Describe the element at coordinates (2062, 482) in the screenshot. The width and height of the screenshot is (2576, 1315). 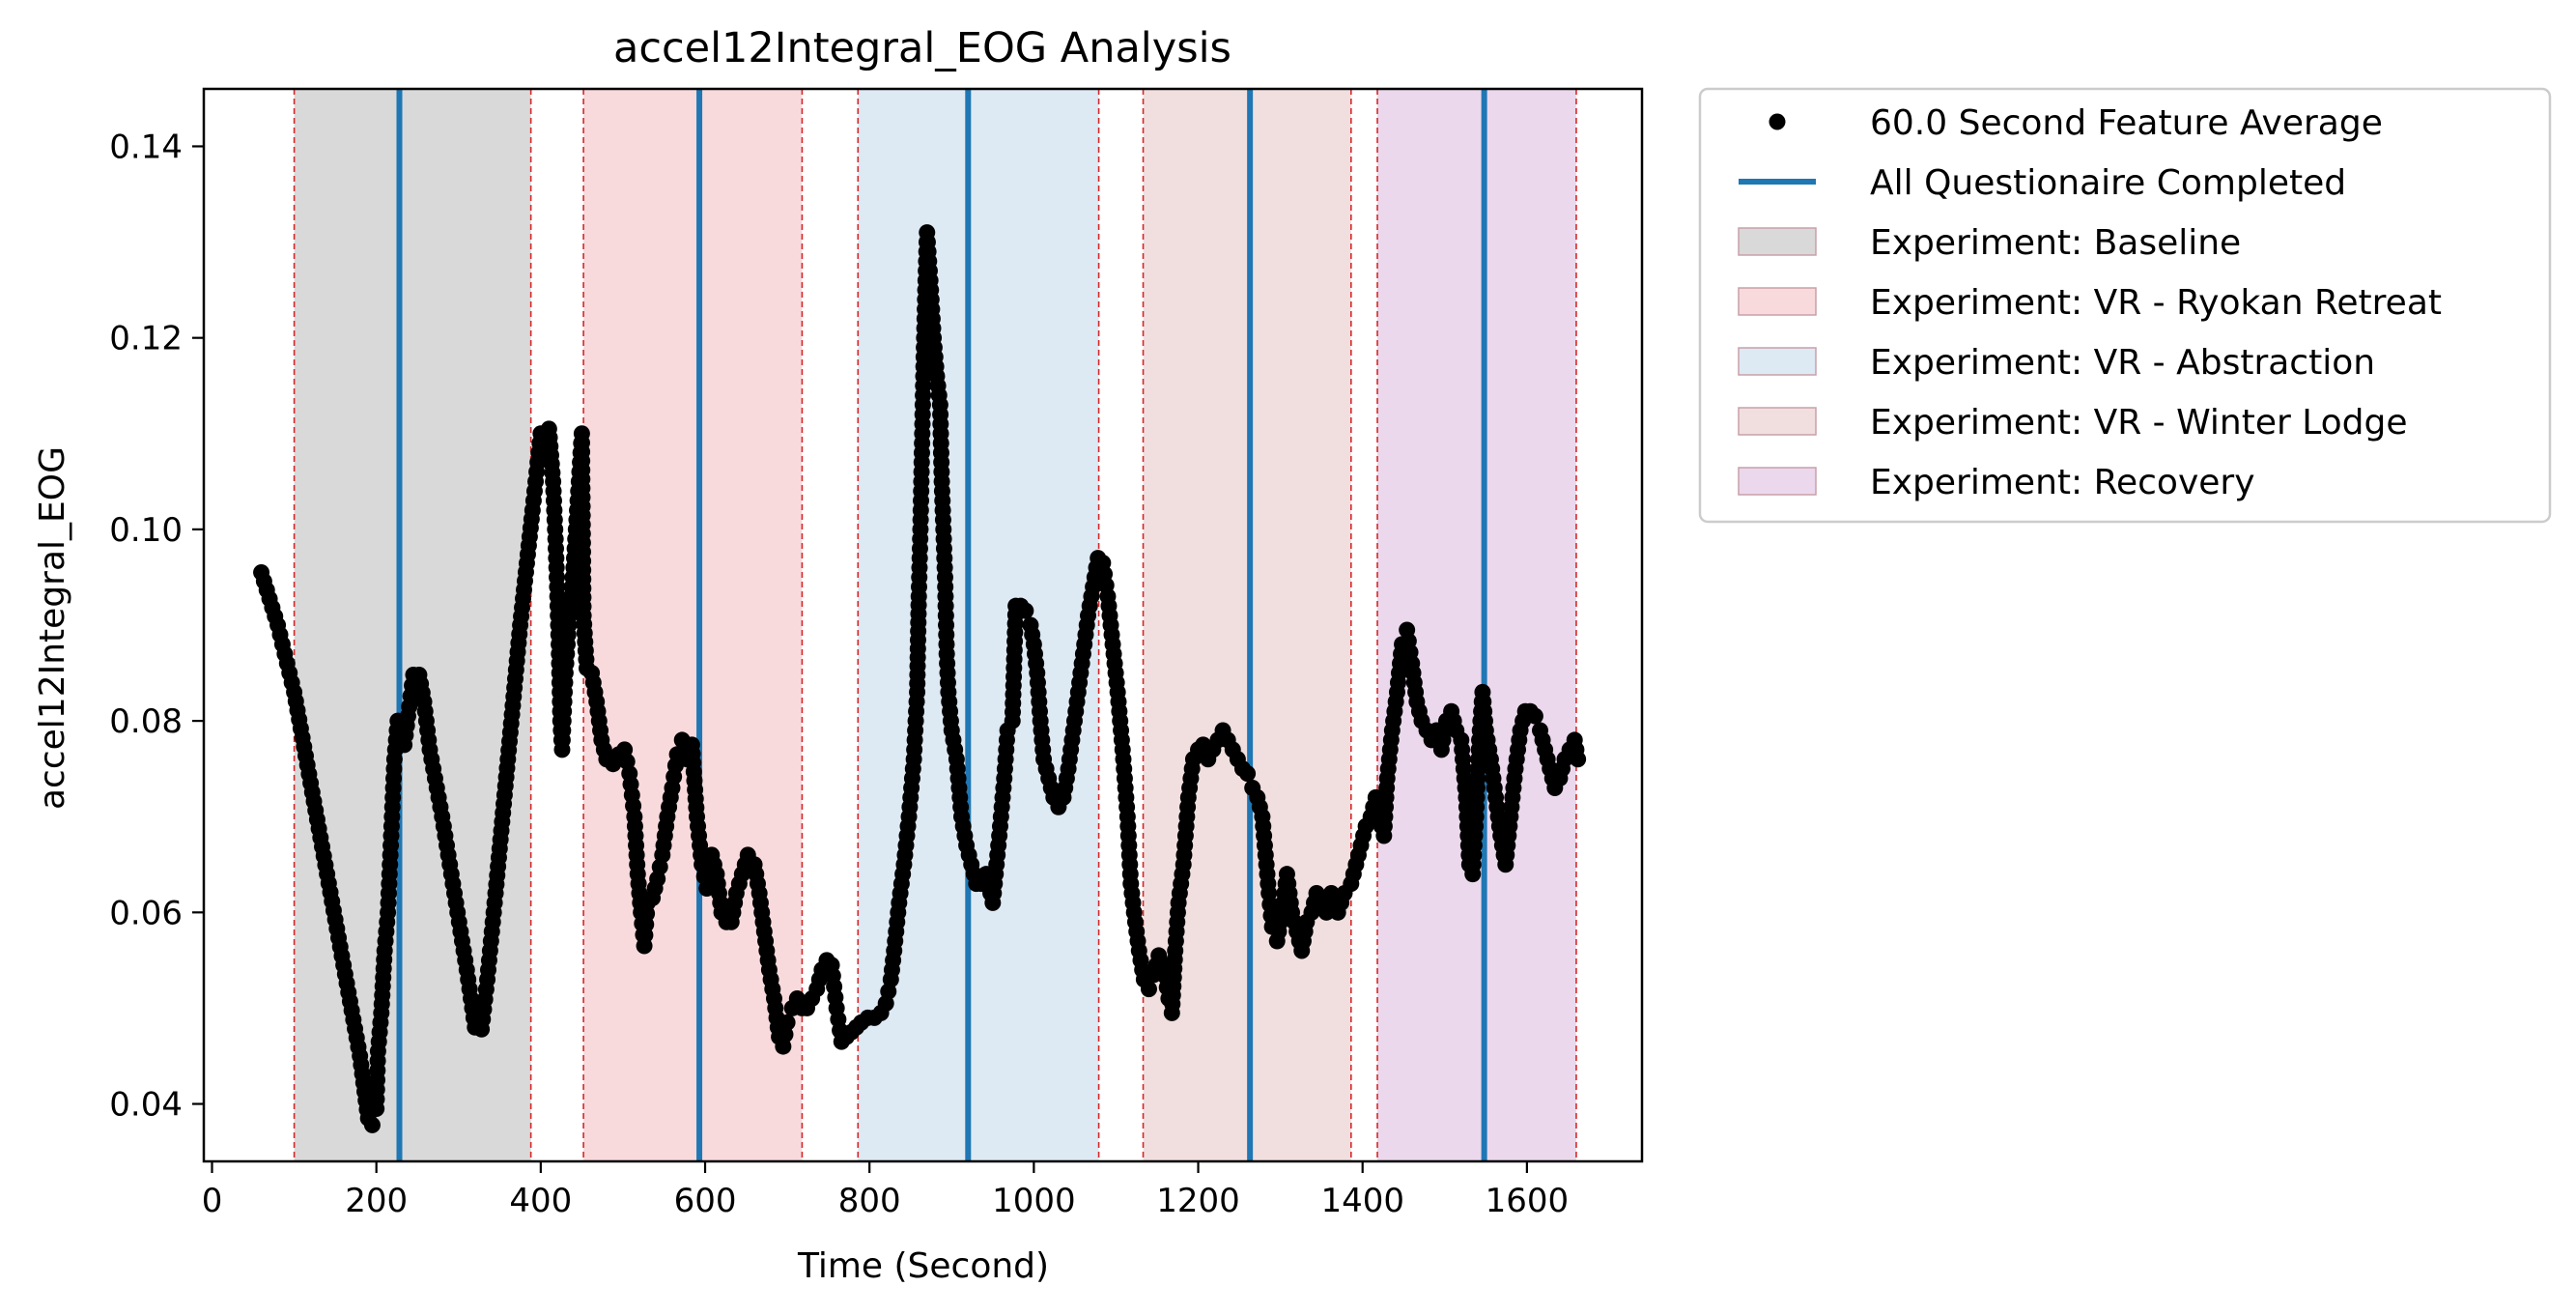
I see `legend-label-6: Experiment: Recovery` at that location.